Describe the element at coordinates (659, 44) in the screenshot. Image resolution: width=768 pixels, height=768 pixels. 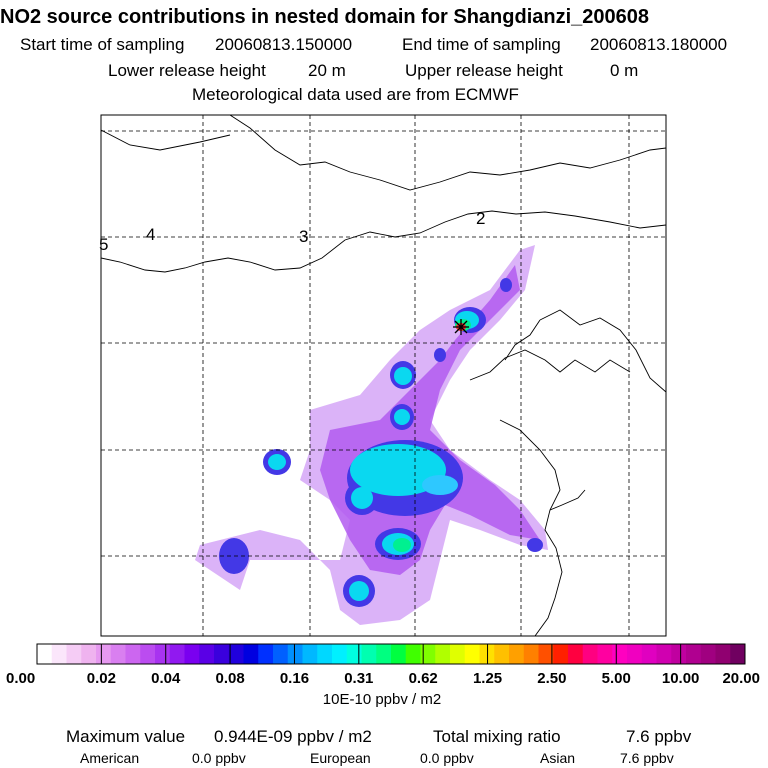
I see `end-time-value: 20060813.180000` at that location.